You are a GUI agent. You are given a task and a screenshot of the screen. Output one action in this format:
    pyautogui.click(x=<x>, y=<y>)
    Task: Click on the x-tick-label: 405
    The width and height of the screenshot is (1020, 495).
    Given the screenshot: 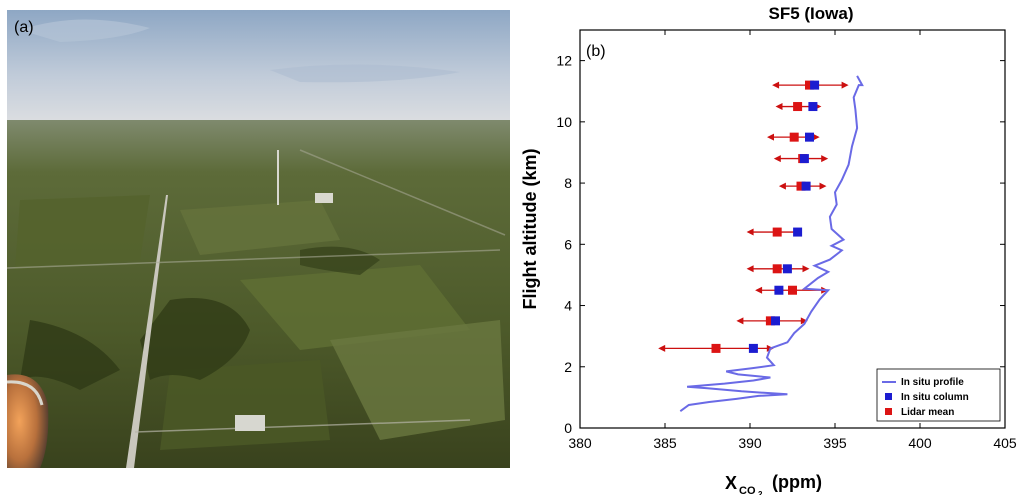 What is the action you would take?
    pyautogui.click(x=1005, y=443)
    